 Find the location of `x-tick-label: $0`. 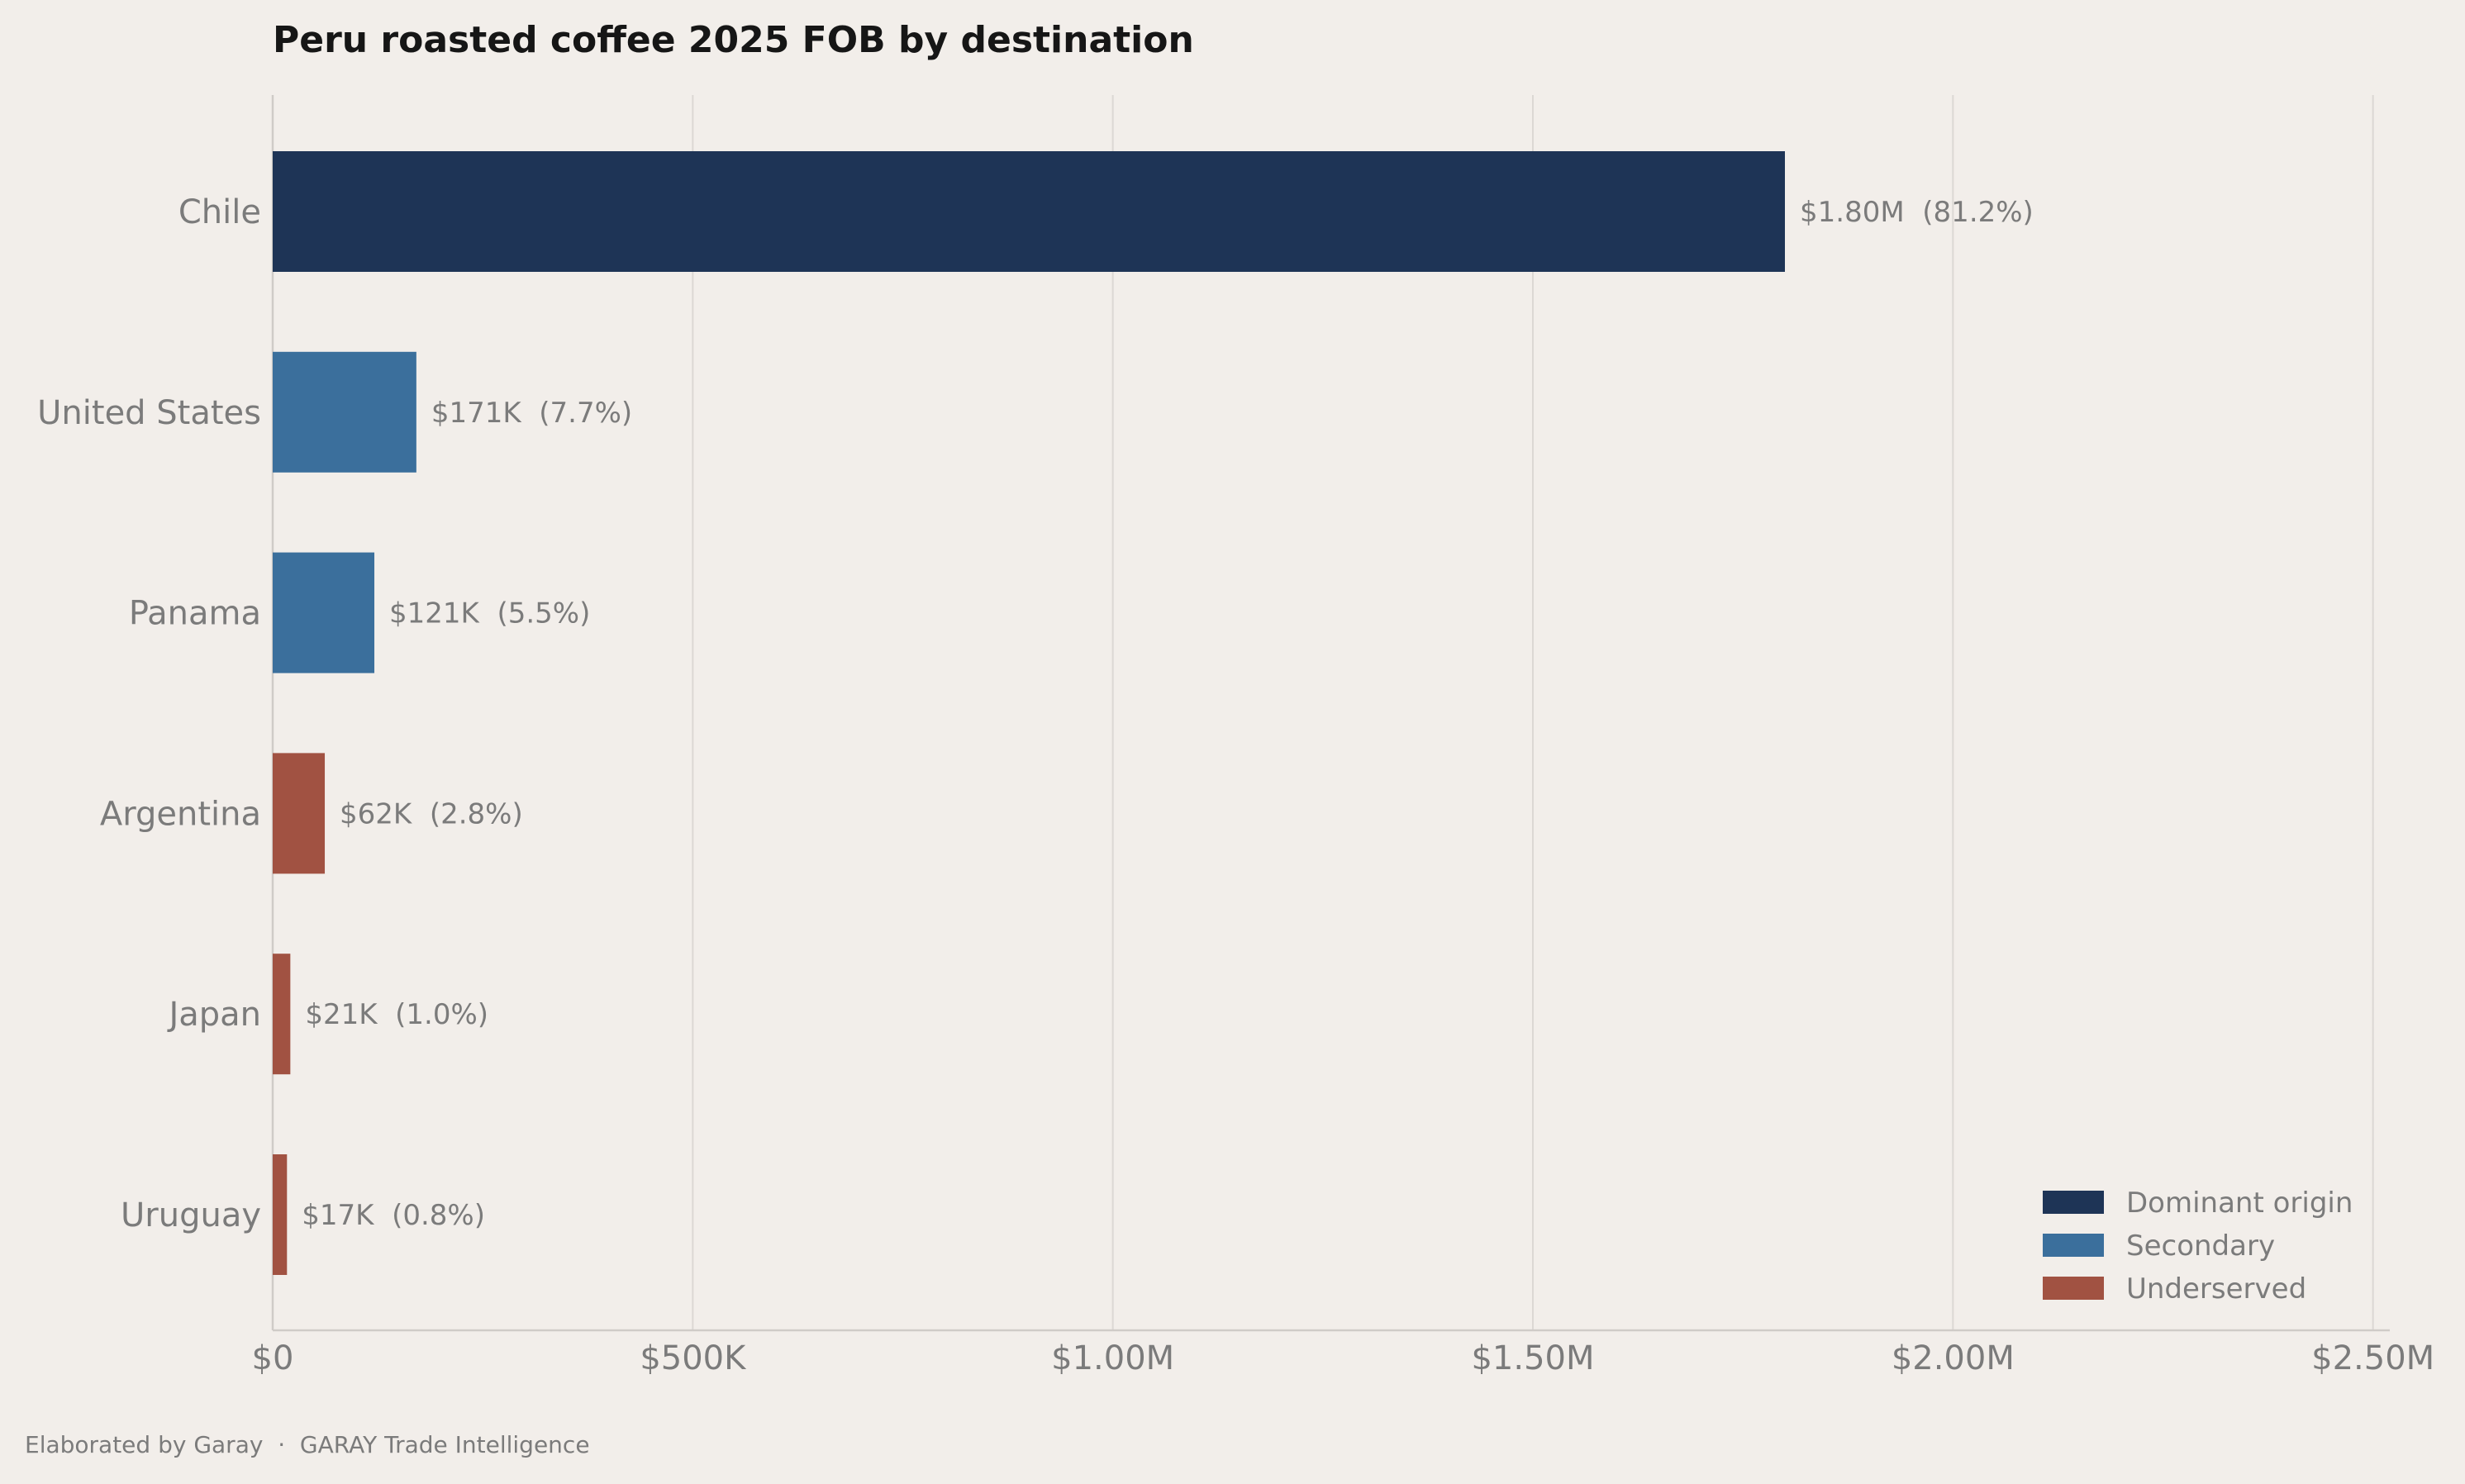

x-tick-label: $0 is located at coordinates (273, 1358).